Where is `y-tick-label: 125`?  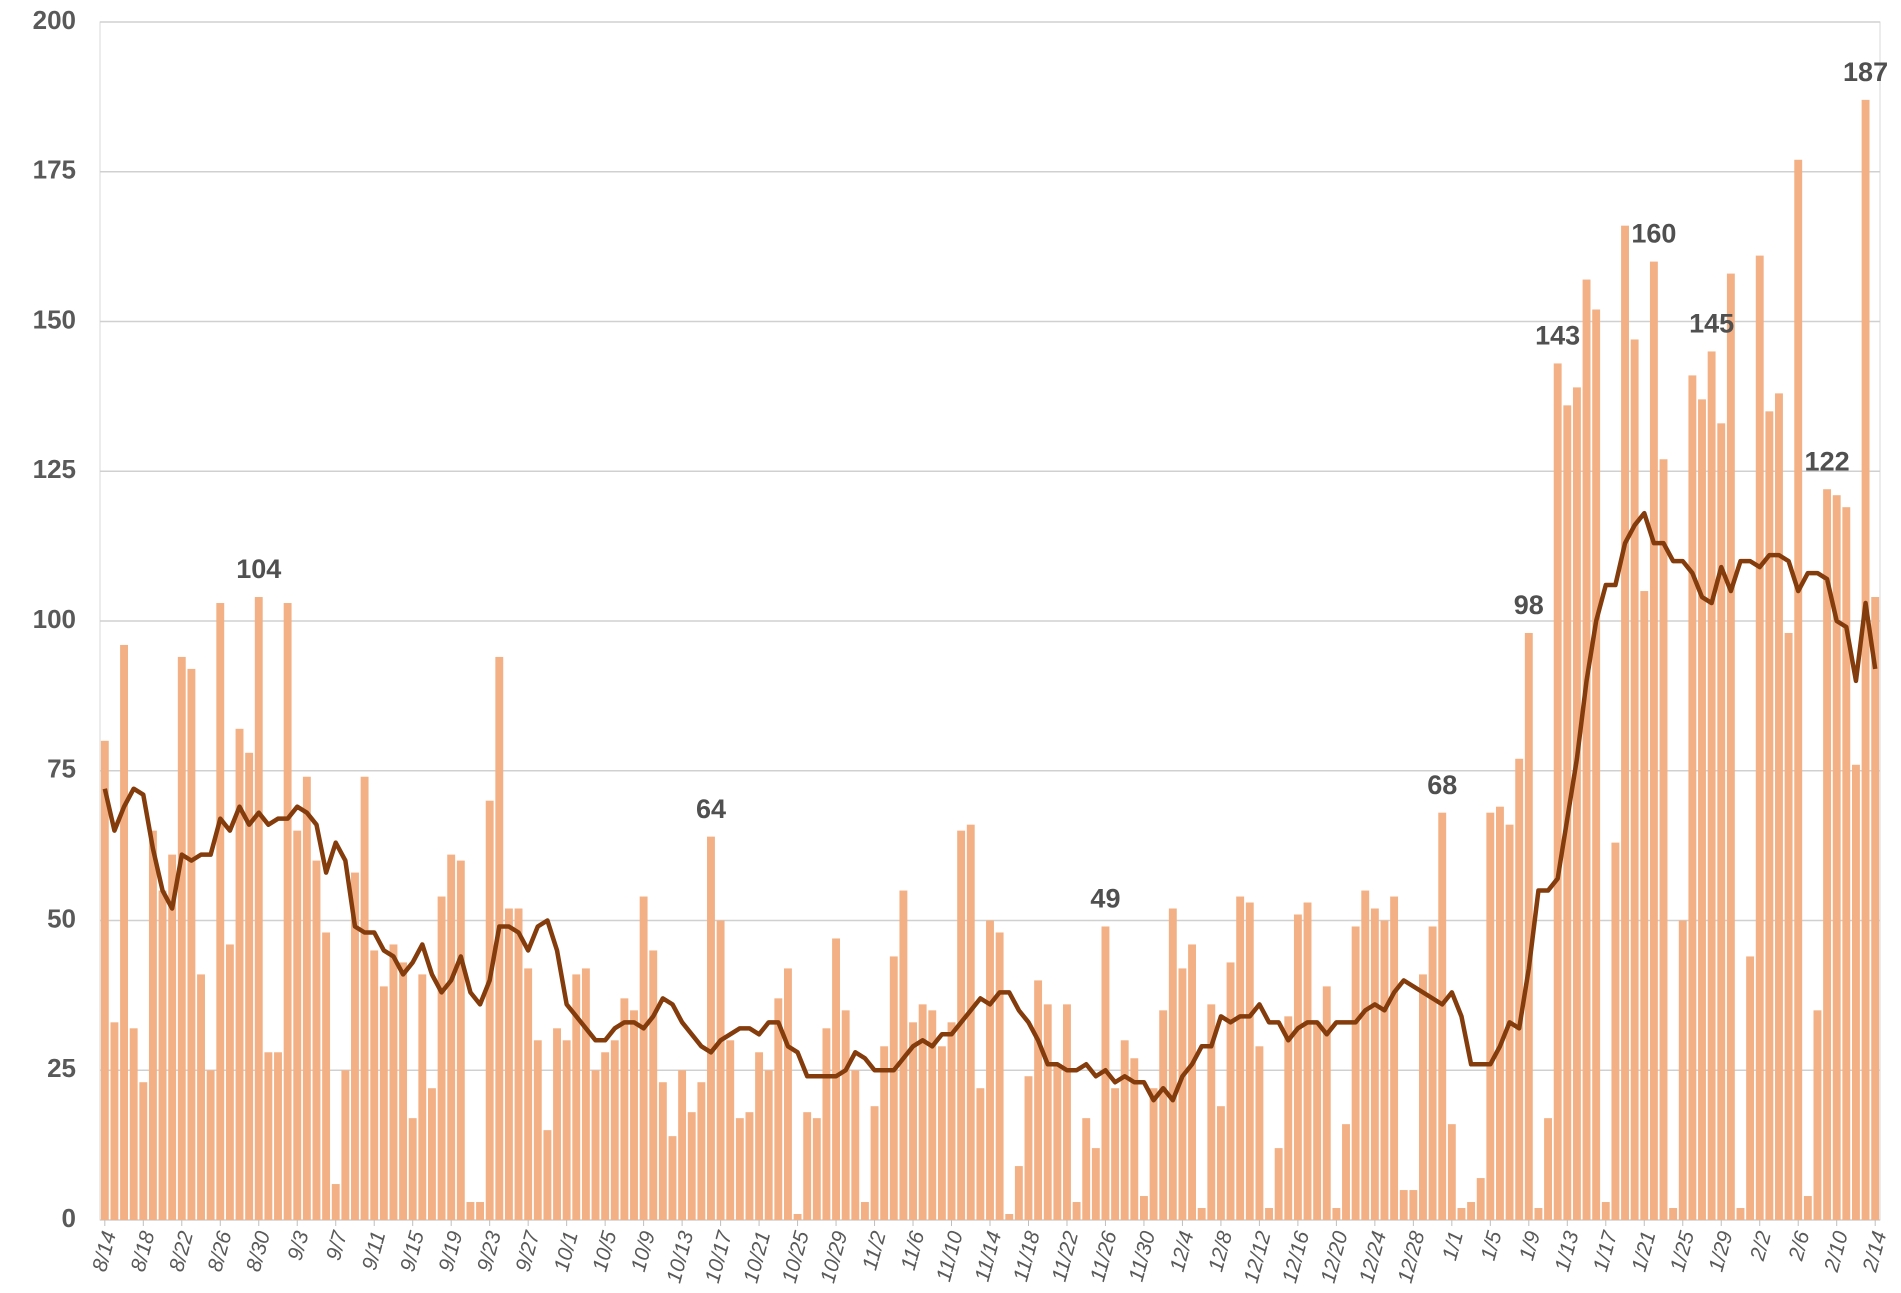 y-tick-label: 125 is located at coordinates (54, 469).